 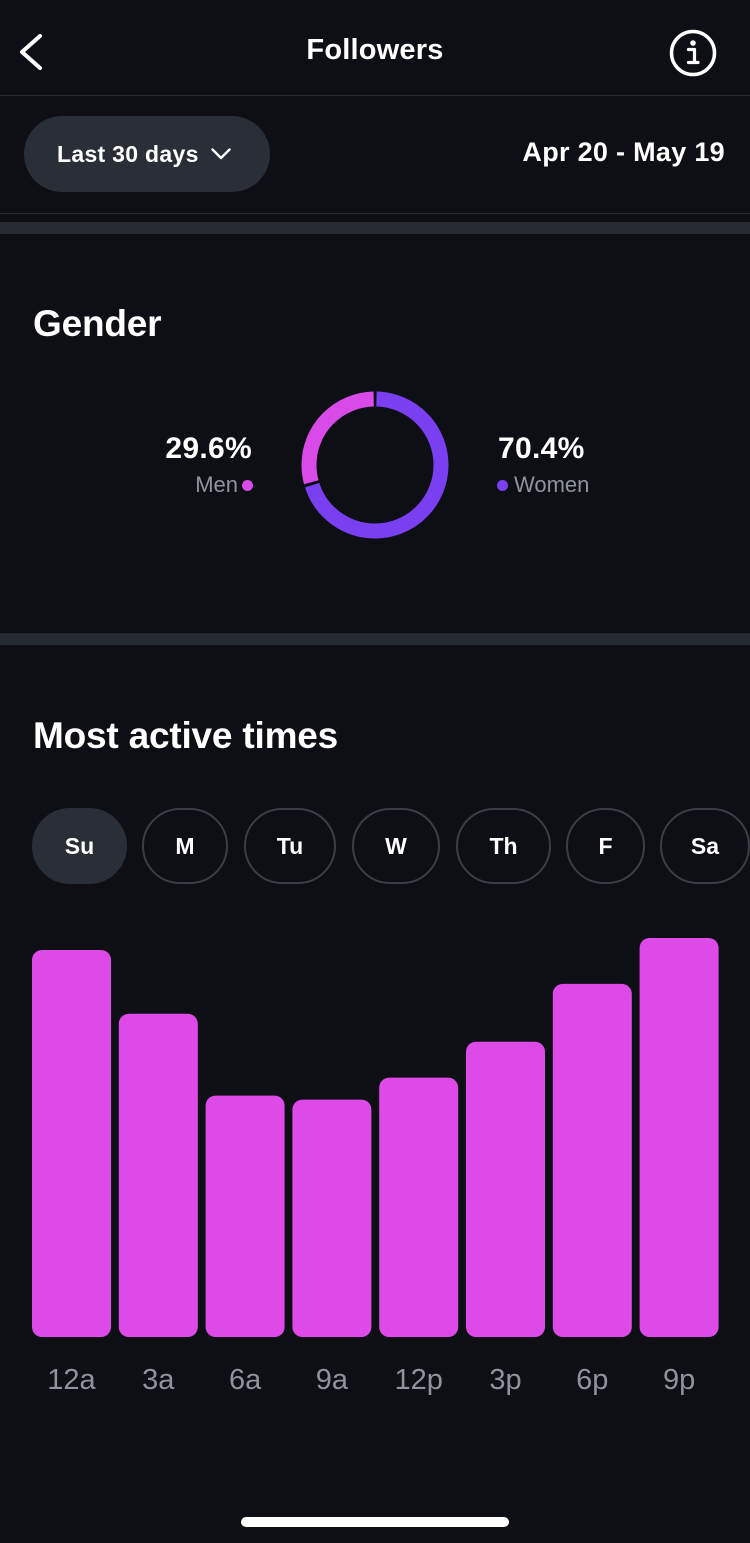 What do you see at coordinates (186, 735) in the screenshot?
I see `active-times-section-title: Most active times` at bounding box center [186, 735].